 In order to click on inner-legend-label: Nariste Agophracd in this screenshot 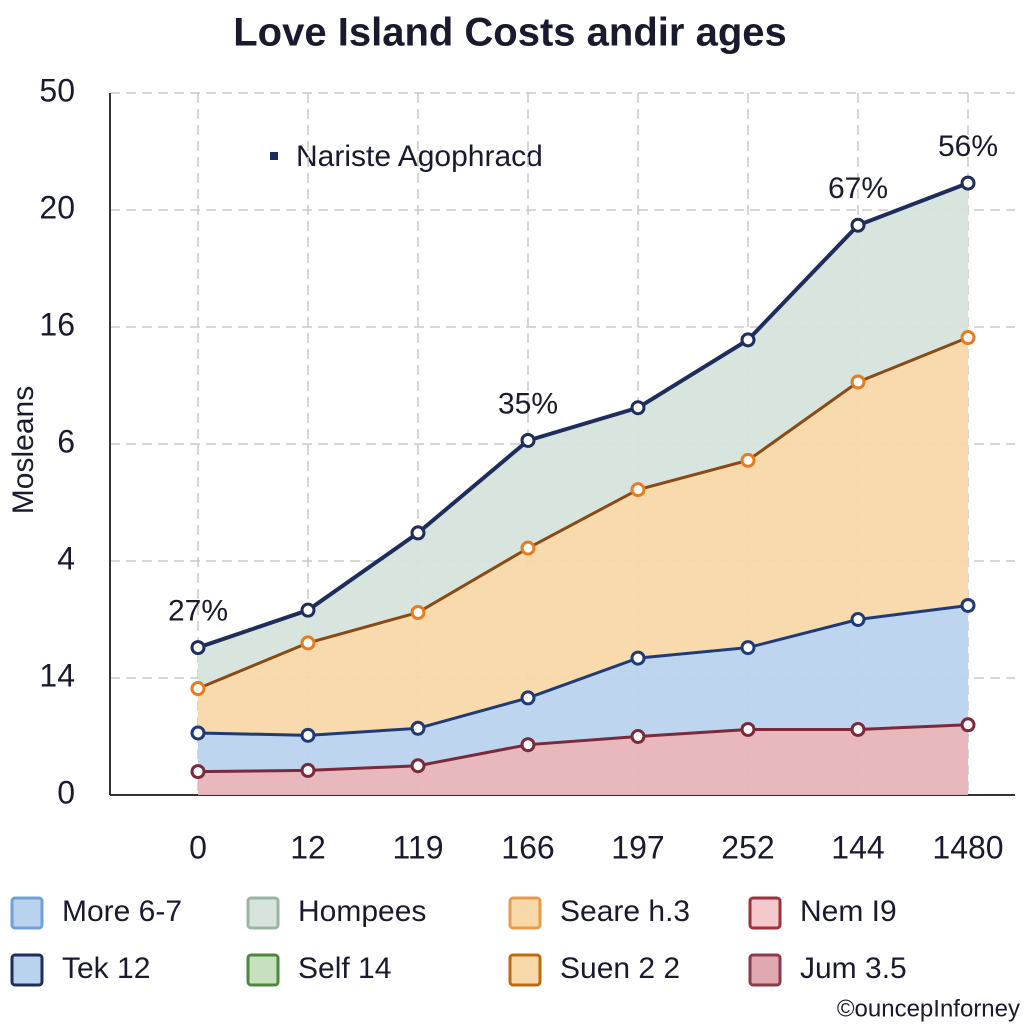, I will do `click(419, 156)`.